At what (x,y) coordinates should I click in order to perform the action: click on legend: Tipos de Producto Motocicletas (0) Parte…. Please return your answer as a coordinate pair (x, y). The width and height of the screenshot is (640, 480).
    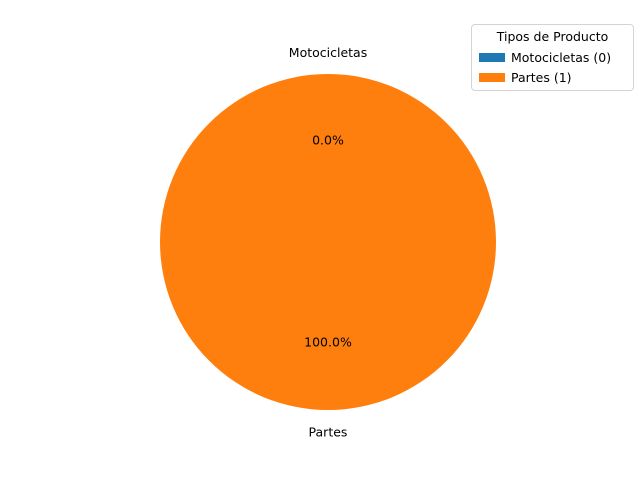
    Looking at the image, I should click on (552, 57).